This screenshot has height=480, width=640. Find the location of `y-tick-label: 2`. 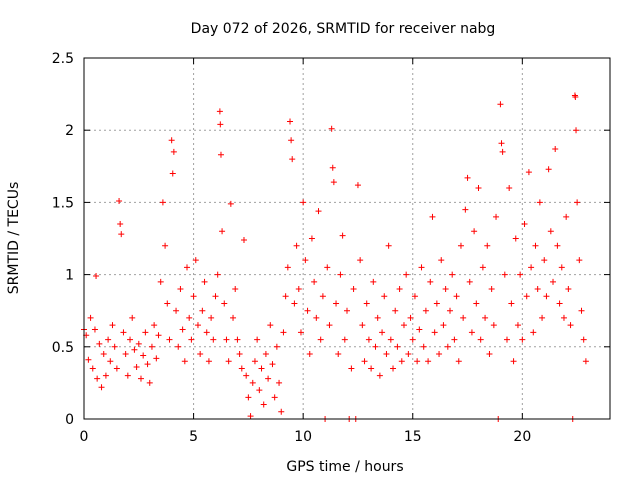

y-tick-label: 2 is located at coordinates (69, 131).